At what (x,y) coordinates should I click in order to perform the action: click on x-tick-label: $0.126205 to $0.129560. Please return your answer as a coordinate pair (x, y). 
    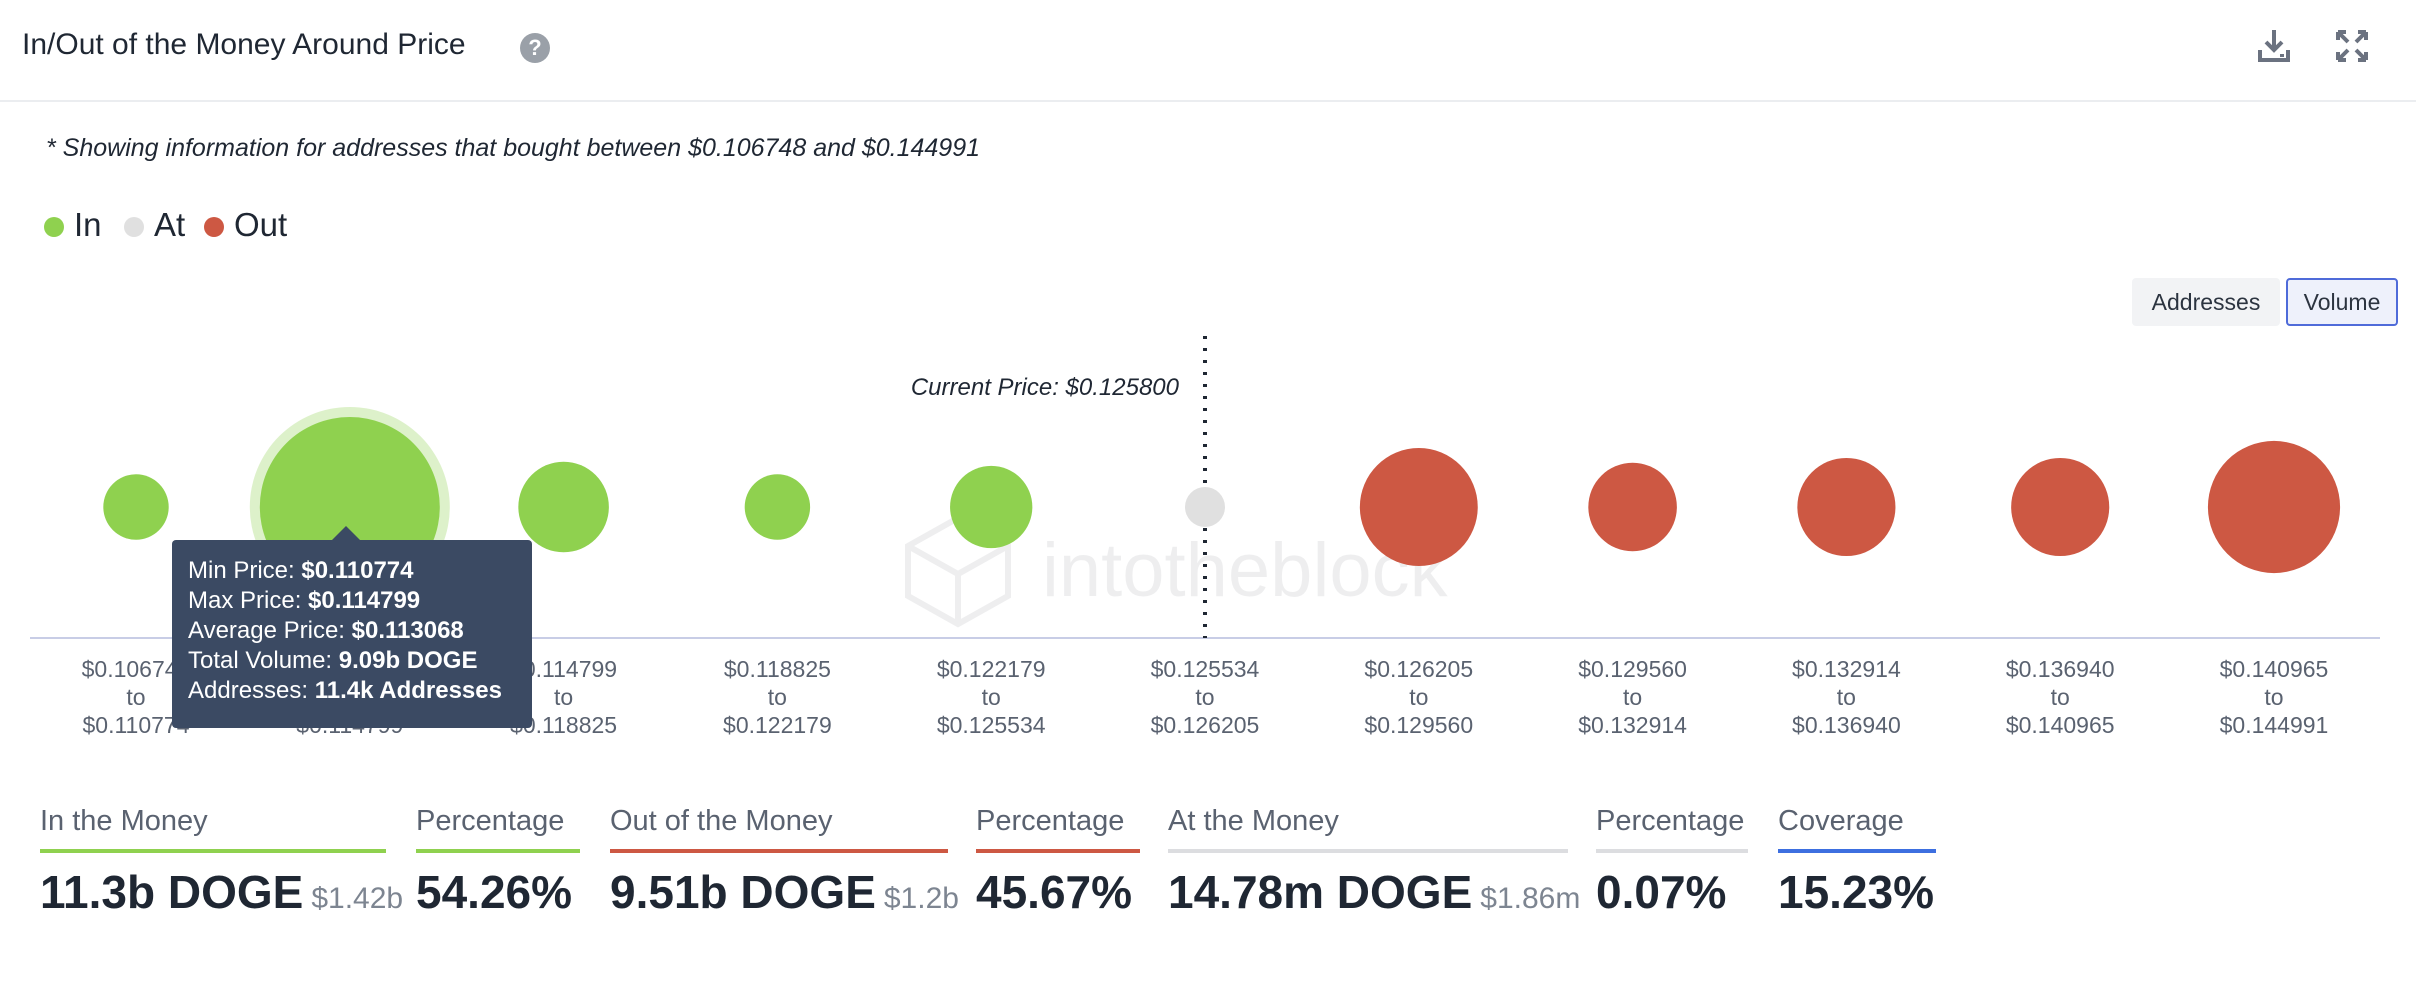
    Looking at the image, I should click on (1418, 697).